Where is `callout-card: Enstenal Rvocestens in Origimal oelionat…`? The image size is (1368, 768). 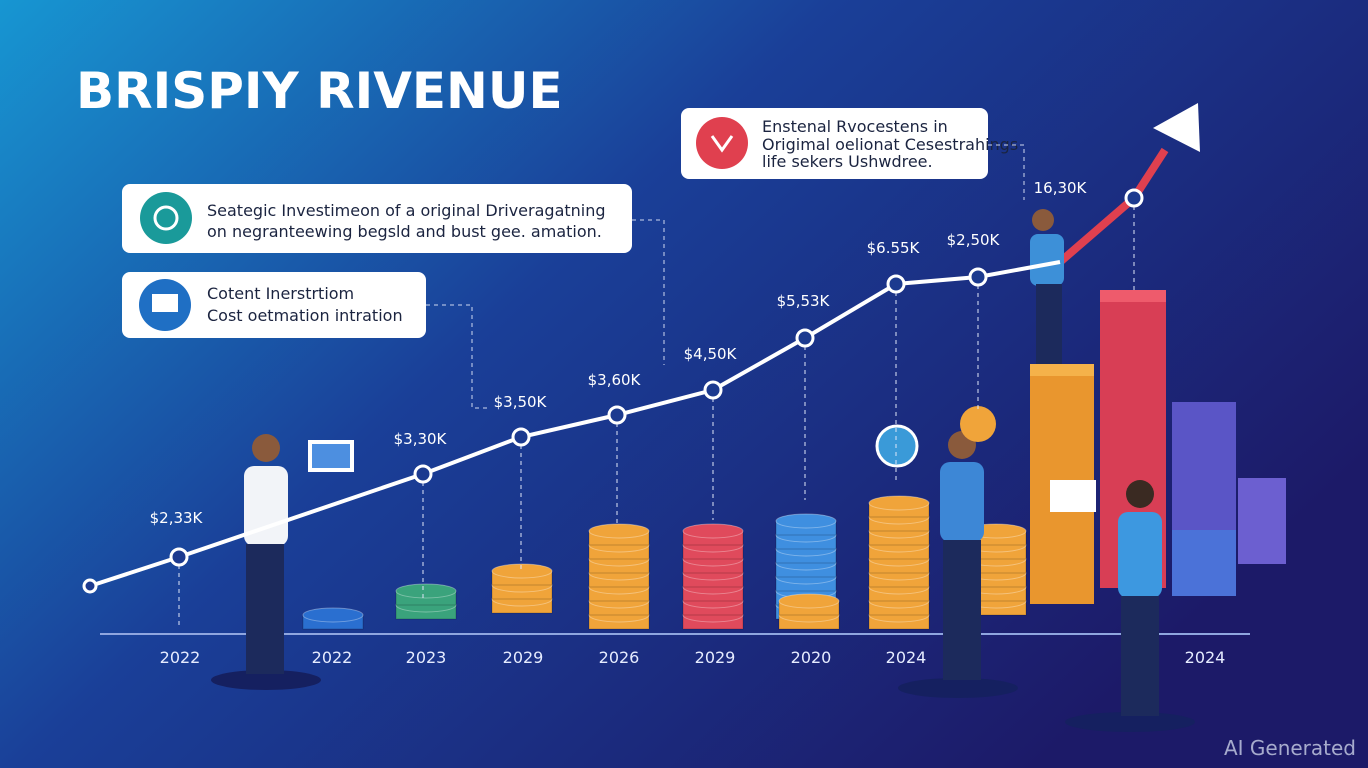
callout-card: Enstenal Rvocestens in Origimal oelionat… is located at coordinates (849, 143).